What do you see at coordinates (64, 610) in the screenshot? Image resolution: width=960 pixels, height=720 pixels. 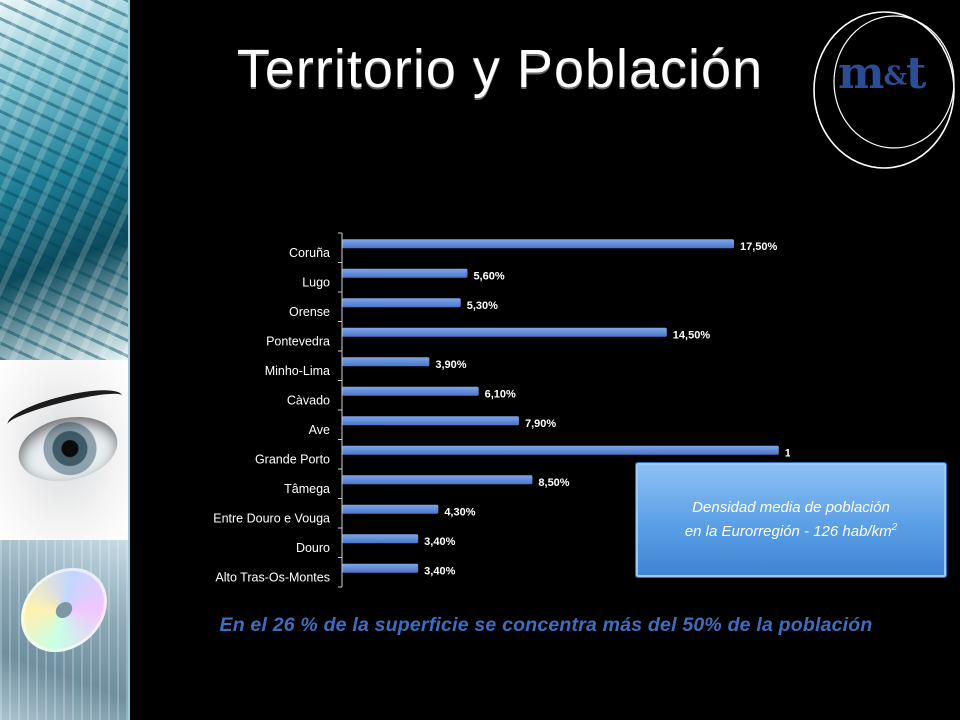 I see `cd-disc-icon` at bounding box center [64, 610].